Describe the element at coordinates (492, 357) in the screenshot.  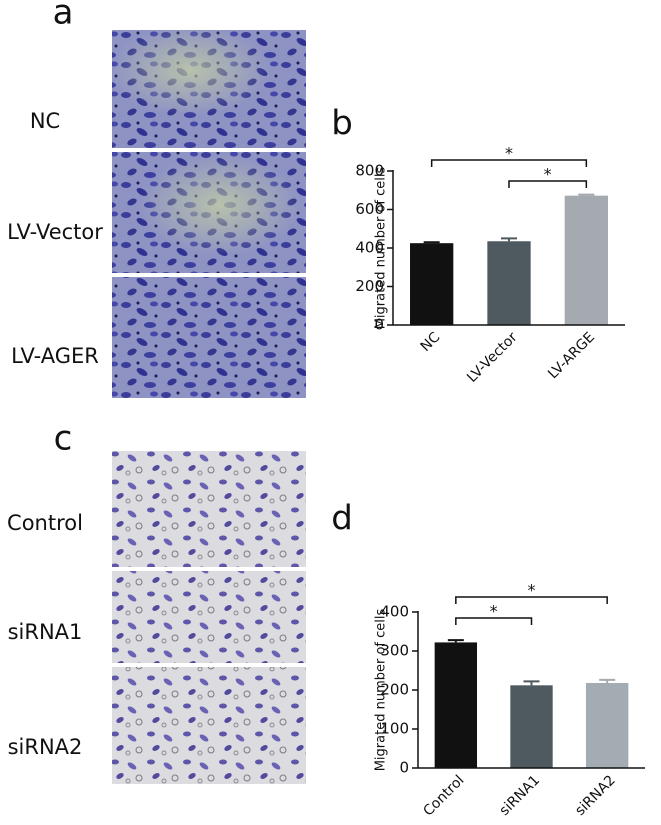
I see `x-tick-label: LV-Vector` at that location.